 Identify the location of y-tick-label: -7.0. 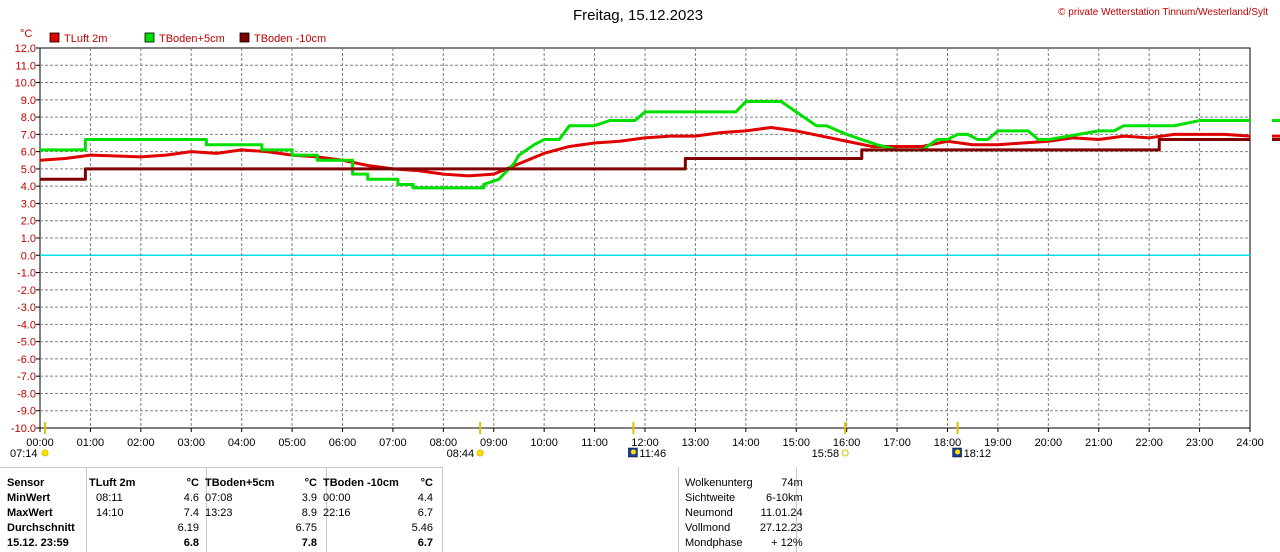
(26, 377).